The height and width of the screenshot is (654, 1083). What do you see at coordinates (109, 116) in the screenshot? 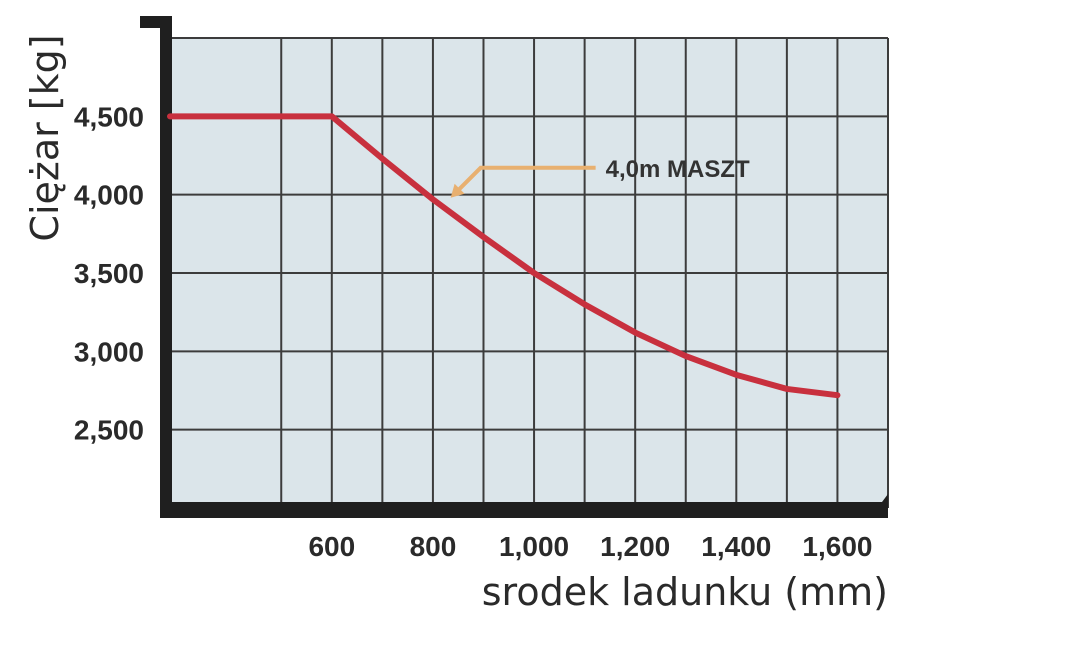
I see `y-tick-label: 4,500` at bounding box center [109, 116].